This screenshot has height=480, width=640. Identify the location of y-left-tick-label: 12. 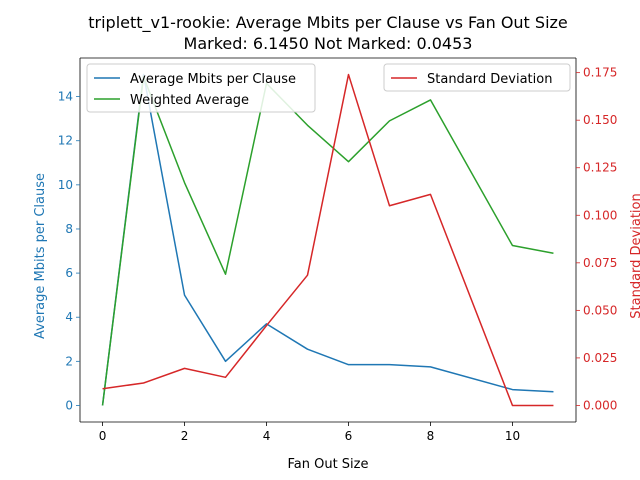
(65, 141).